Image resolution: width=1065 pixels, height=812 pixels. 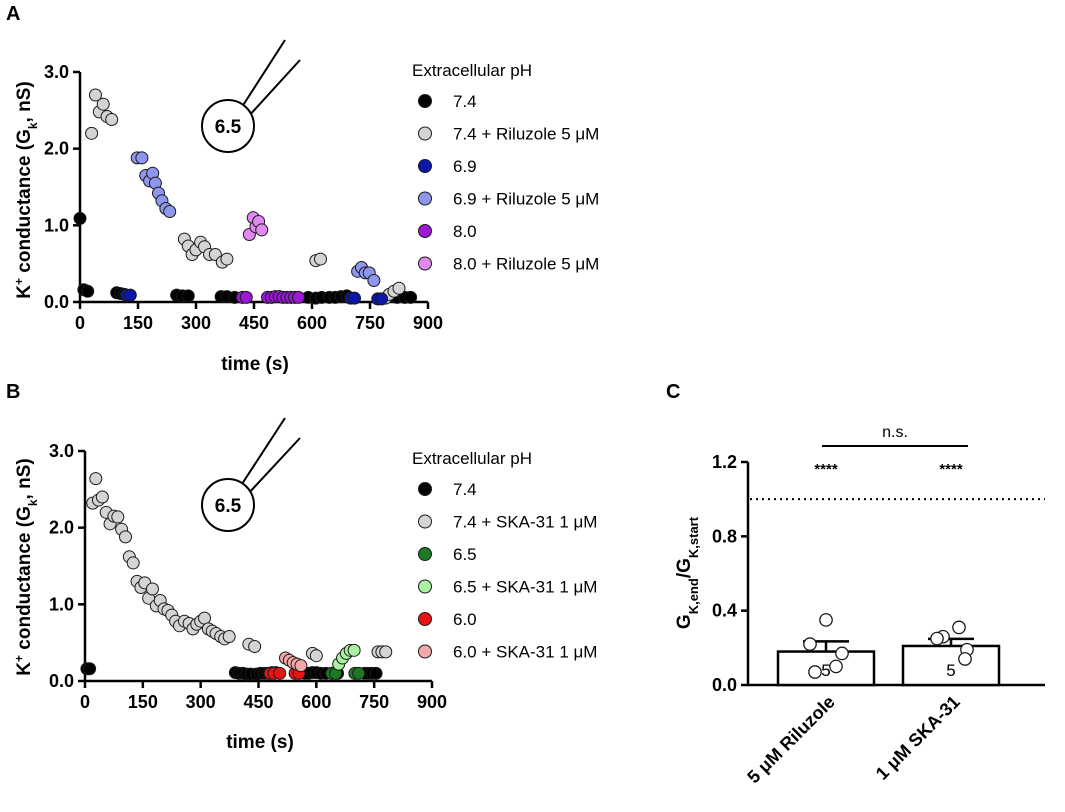 I want to click on chart-b-xtick-label: 0, so click(x=85, y=702).